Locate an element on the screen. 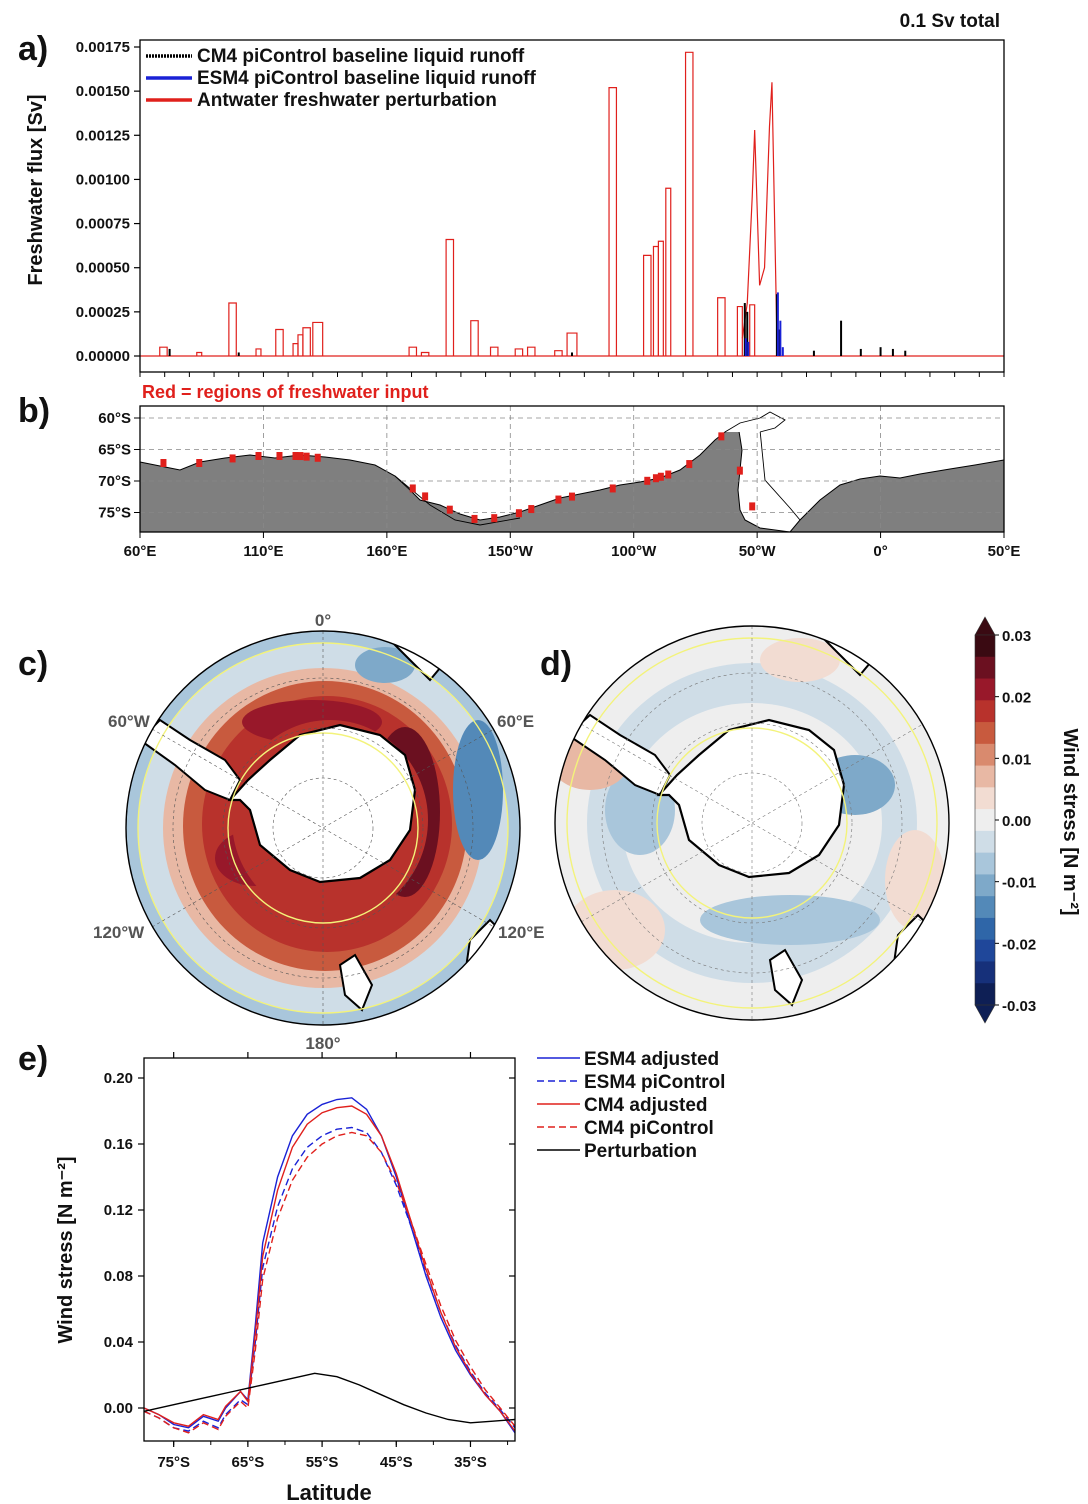  e-xtick-label: 65°S is located at coordinates (248, 1462).